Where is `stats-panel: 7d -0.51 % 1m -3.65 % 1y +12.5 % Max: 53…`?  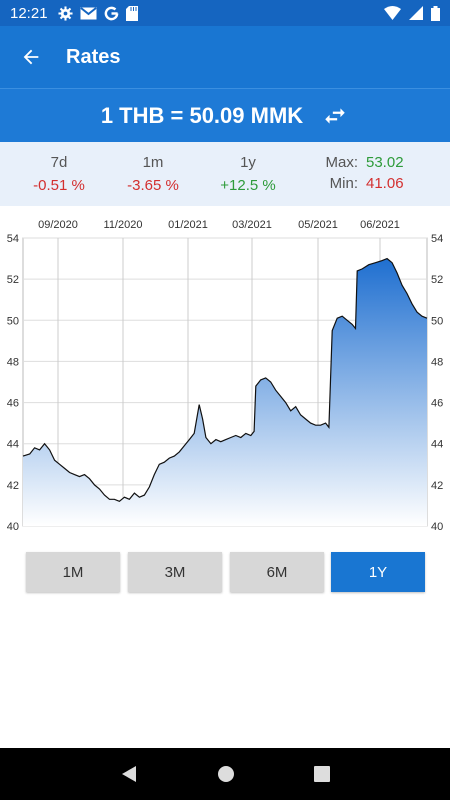
stats-panel: 7d -0.51 % 1m -3.65 % 1y +12.5 % Max: 53… is located at coordinates (225, 174).